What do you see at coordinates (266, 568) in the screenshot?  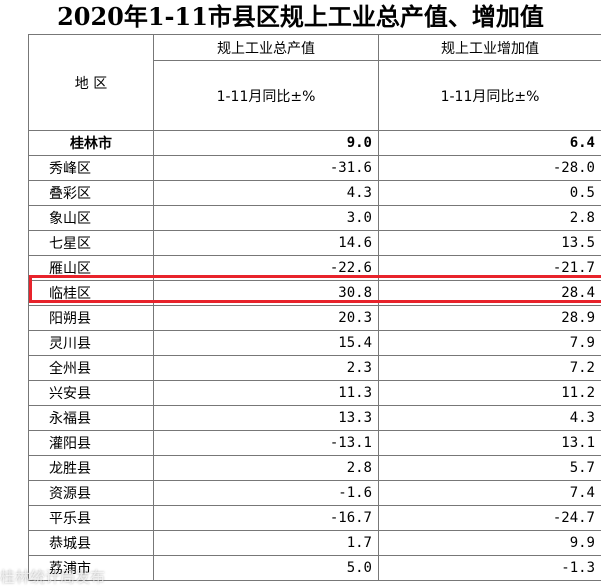 I see `output-cell: 5.0` at bounding box center [266, 568].